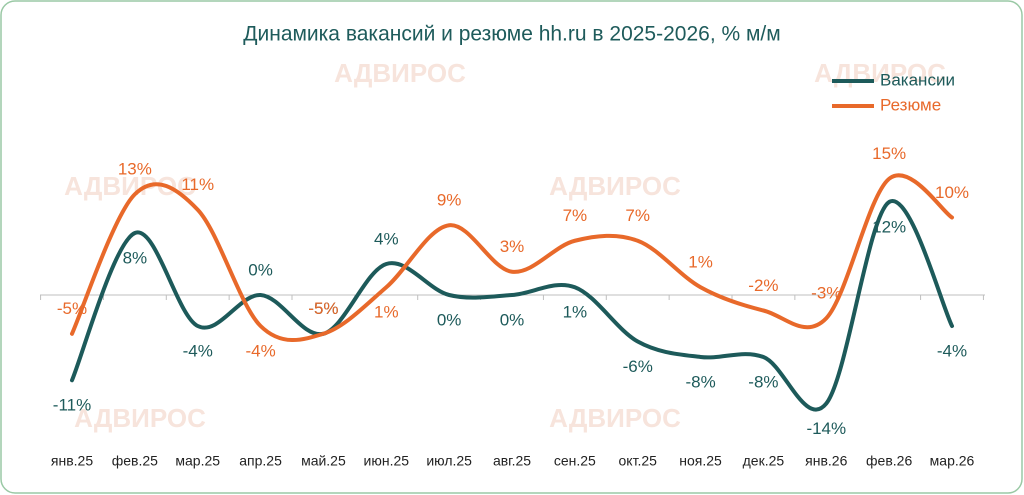 This screenshot has width=1024, height=495. I want to click on data-label: 4%, so click(386, 238).